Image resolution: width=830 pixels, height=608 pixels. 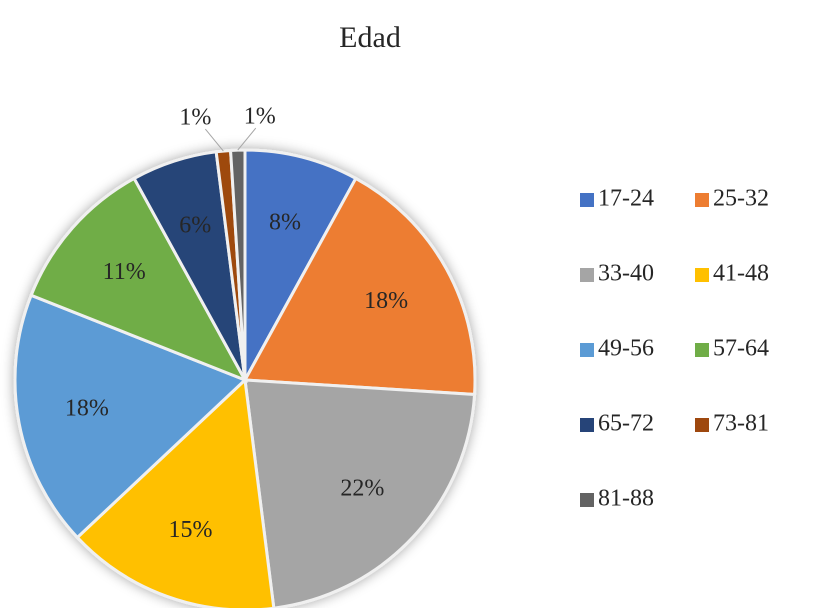 What do you see at coordinates (741, 349) in the screenshot?
I see `legend-label: 57-64` at bounding box center [741, 349].